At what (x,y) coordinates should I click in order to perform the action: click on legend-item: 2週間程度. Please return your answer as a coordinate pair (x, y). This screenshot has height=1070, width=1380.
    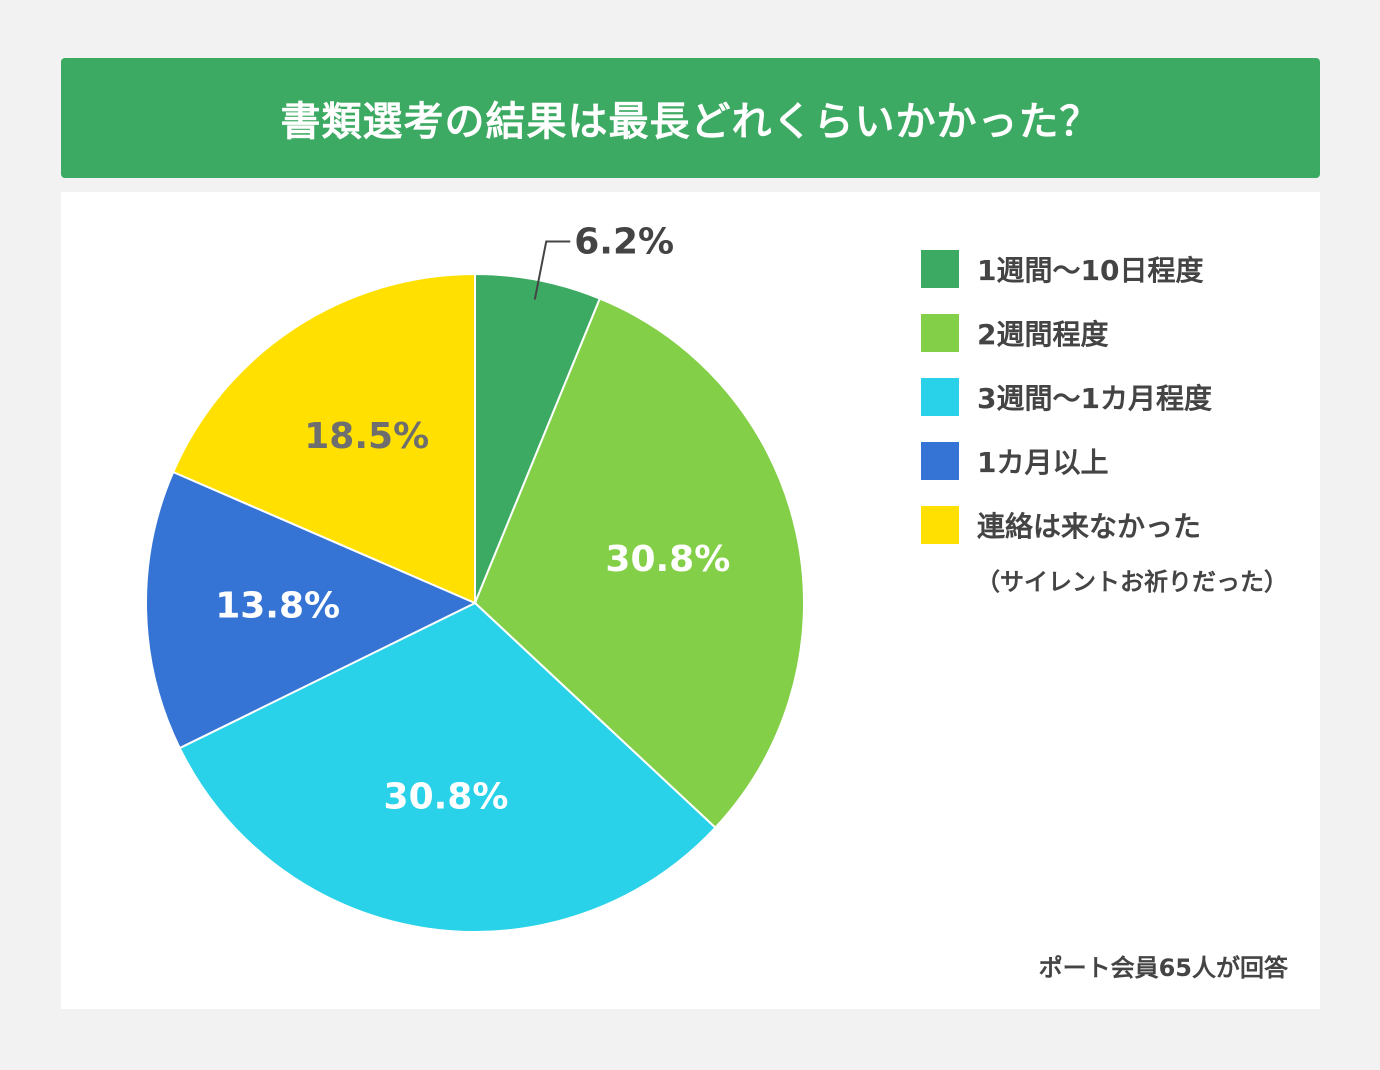
    Looking at the image, I should click on (1066, 333).